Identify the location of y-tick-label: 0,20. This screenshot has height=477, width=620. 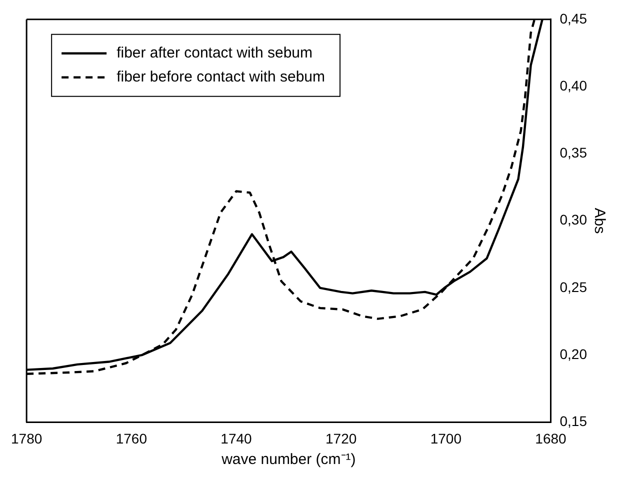
(574, 354).